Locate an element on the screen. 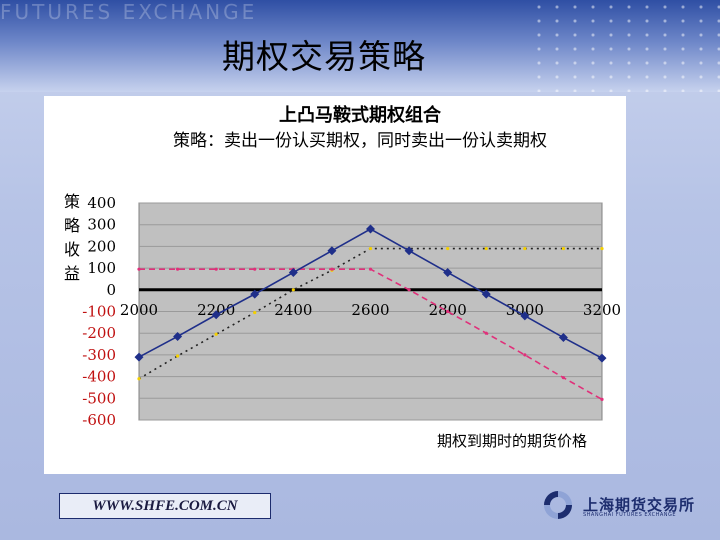 Image resolution: width=720 pixels, height=540 pixels. y-tick-label: -200 is located at coordinates (99, 333).